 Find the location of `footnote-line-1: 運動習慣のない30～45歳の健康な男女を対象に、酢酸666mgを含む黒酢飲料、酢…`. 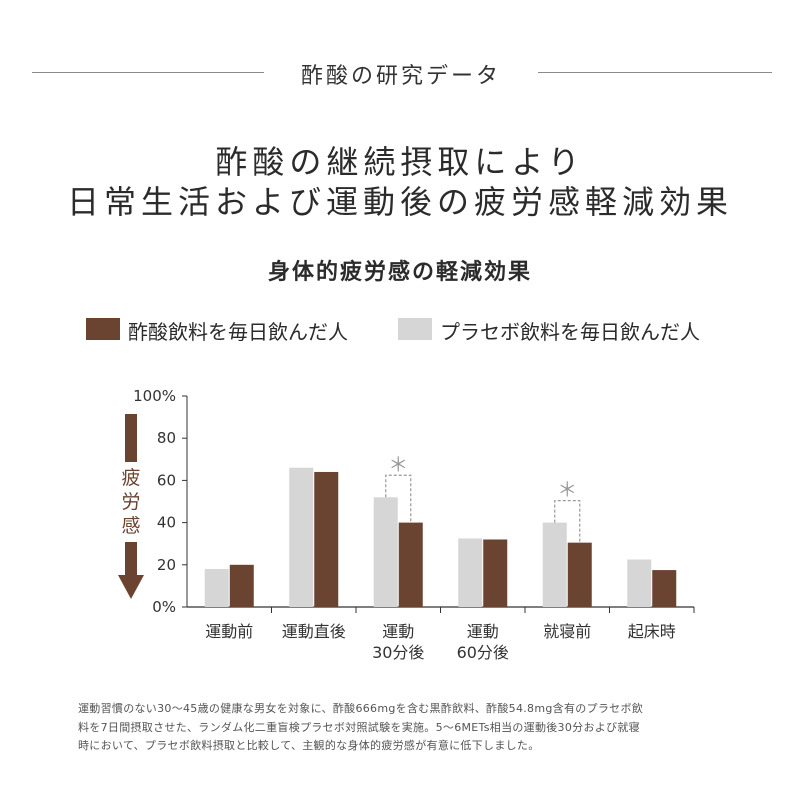

footnote-line-1: 運動習慣のない30～45歳の健康な男女を対象に、酢酸666mgを含む黒酢飲料、酢… is located at coordinates (361, 708).